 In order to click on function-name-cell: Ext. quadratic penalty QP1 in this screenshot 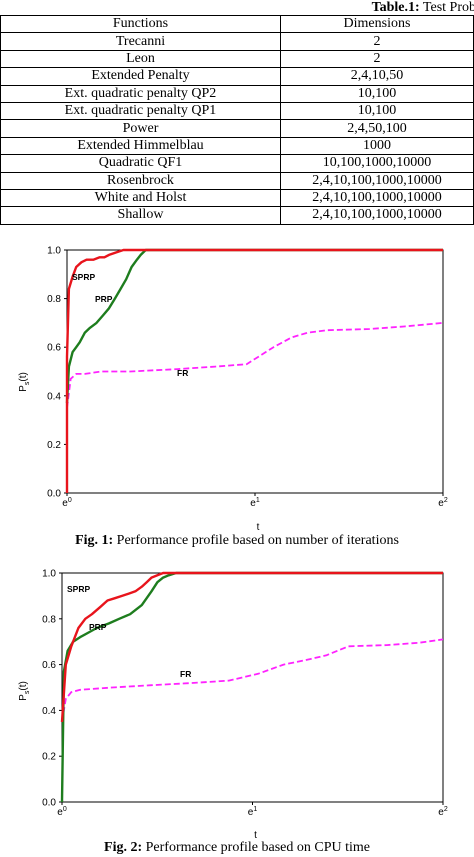, I will do `click(140, 111)`.